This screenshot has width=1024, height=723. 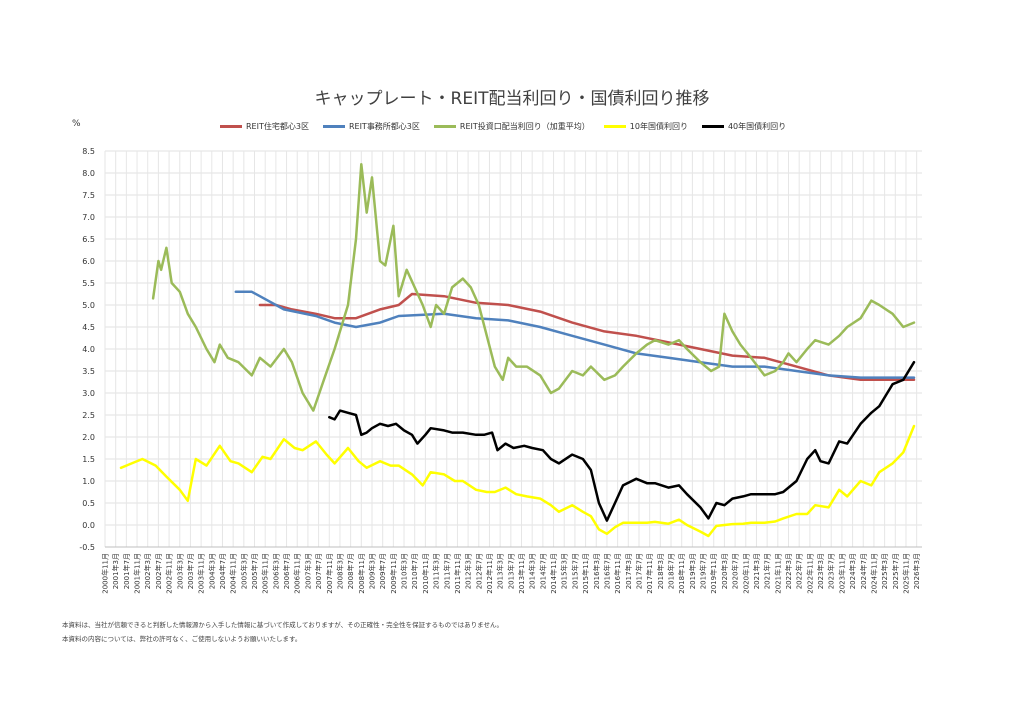 What do you see at coordinates (788, 571) in the screenshot?
I see `x-tick-label: 2022年3月` at bounding box center [788, 571].